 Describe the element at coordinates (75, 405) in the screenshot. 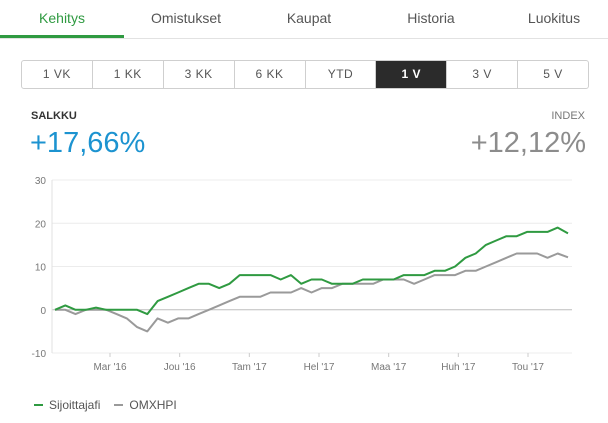

I see `legend-label: Sijoittajafi` at that location.